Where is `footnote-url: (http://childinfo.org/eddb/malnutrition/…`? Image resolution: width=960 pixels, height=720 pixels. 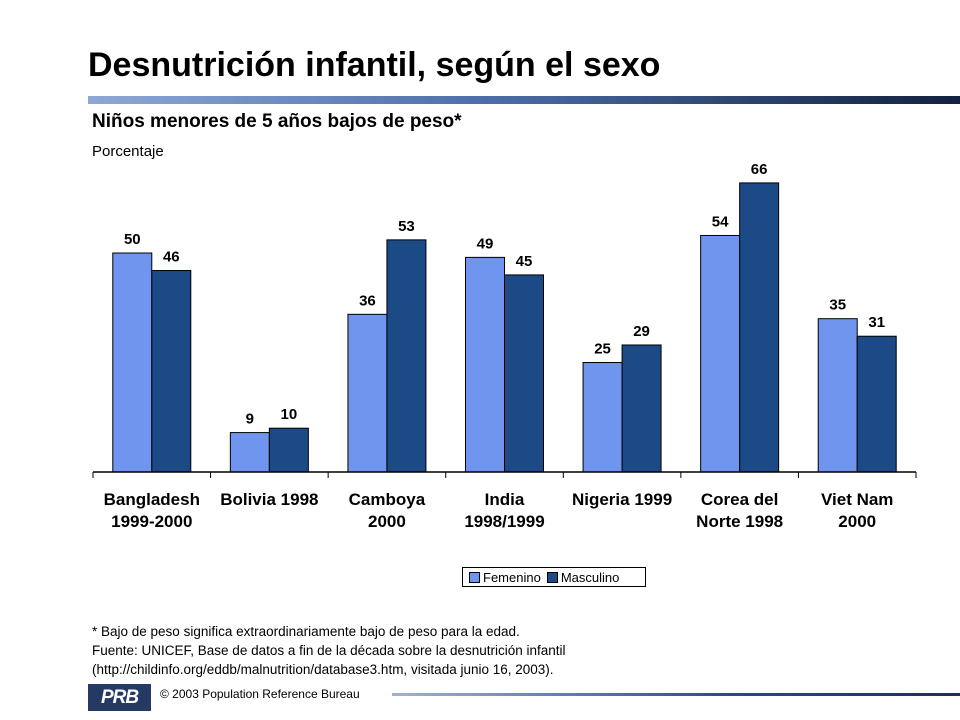
footnote-url: (http://childinfo.org/eddb/malnutrition/… is located at coordinates (323, 669).